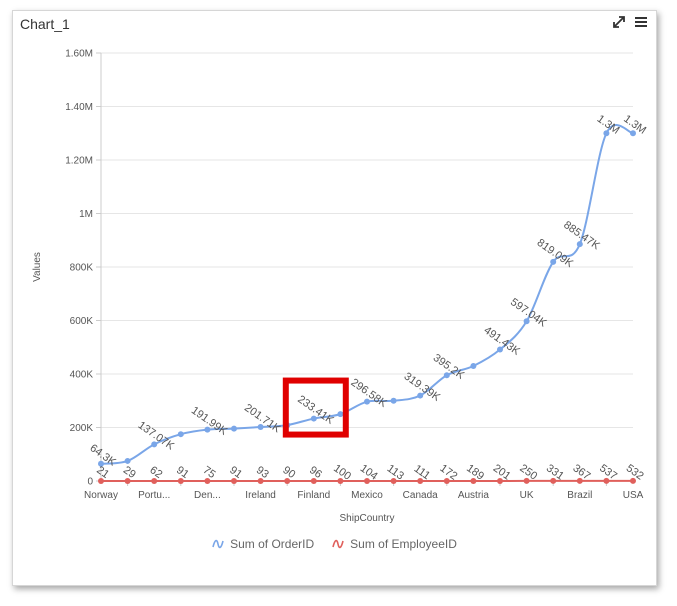  What do you see at coordinates (262, 419) in the screenshot?
I see `data-label: 201.71K` at bounding box center [262, 419].